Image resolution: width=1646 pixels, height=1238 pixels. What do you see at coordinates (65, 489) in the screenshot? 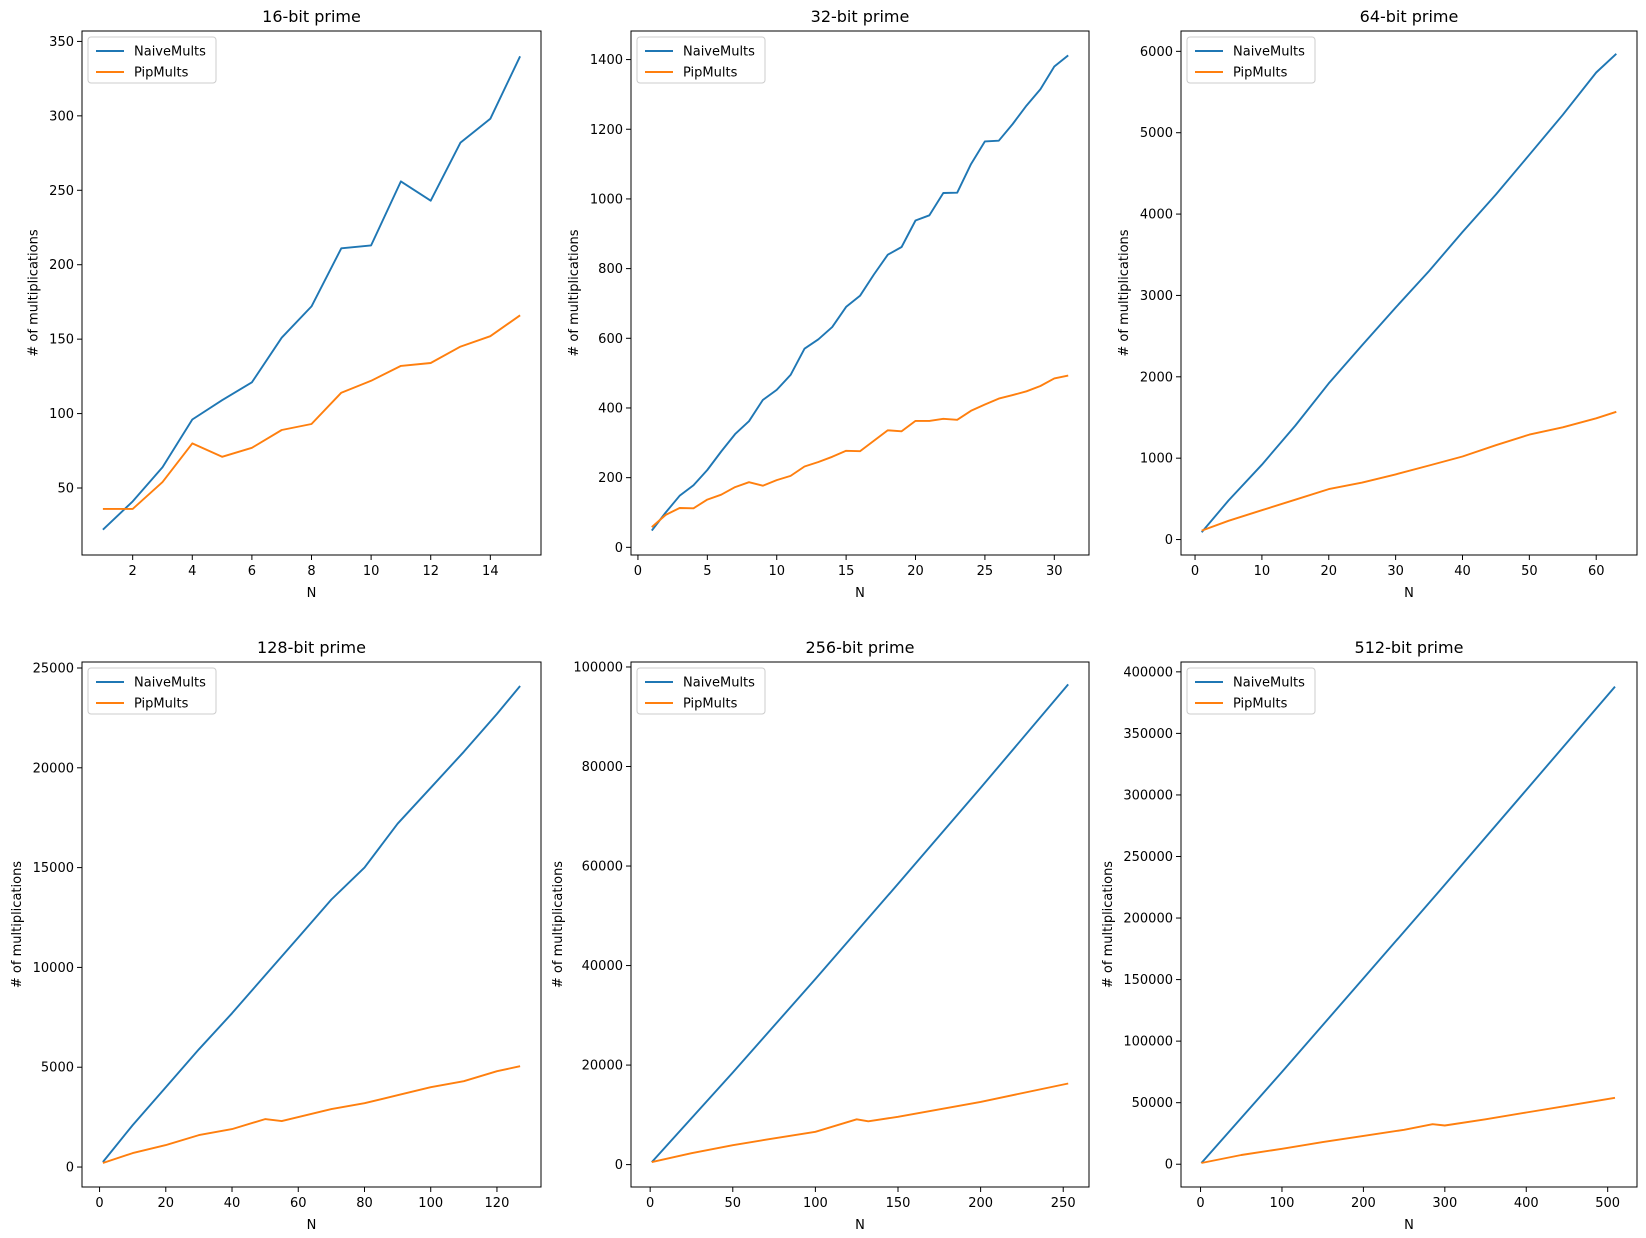
I see `y-tick-label: 50` at bounding box center [65, 489].